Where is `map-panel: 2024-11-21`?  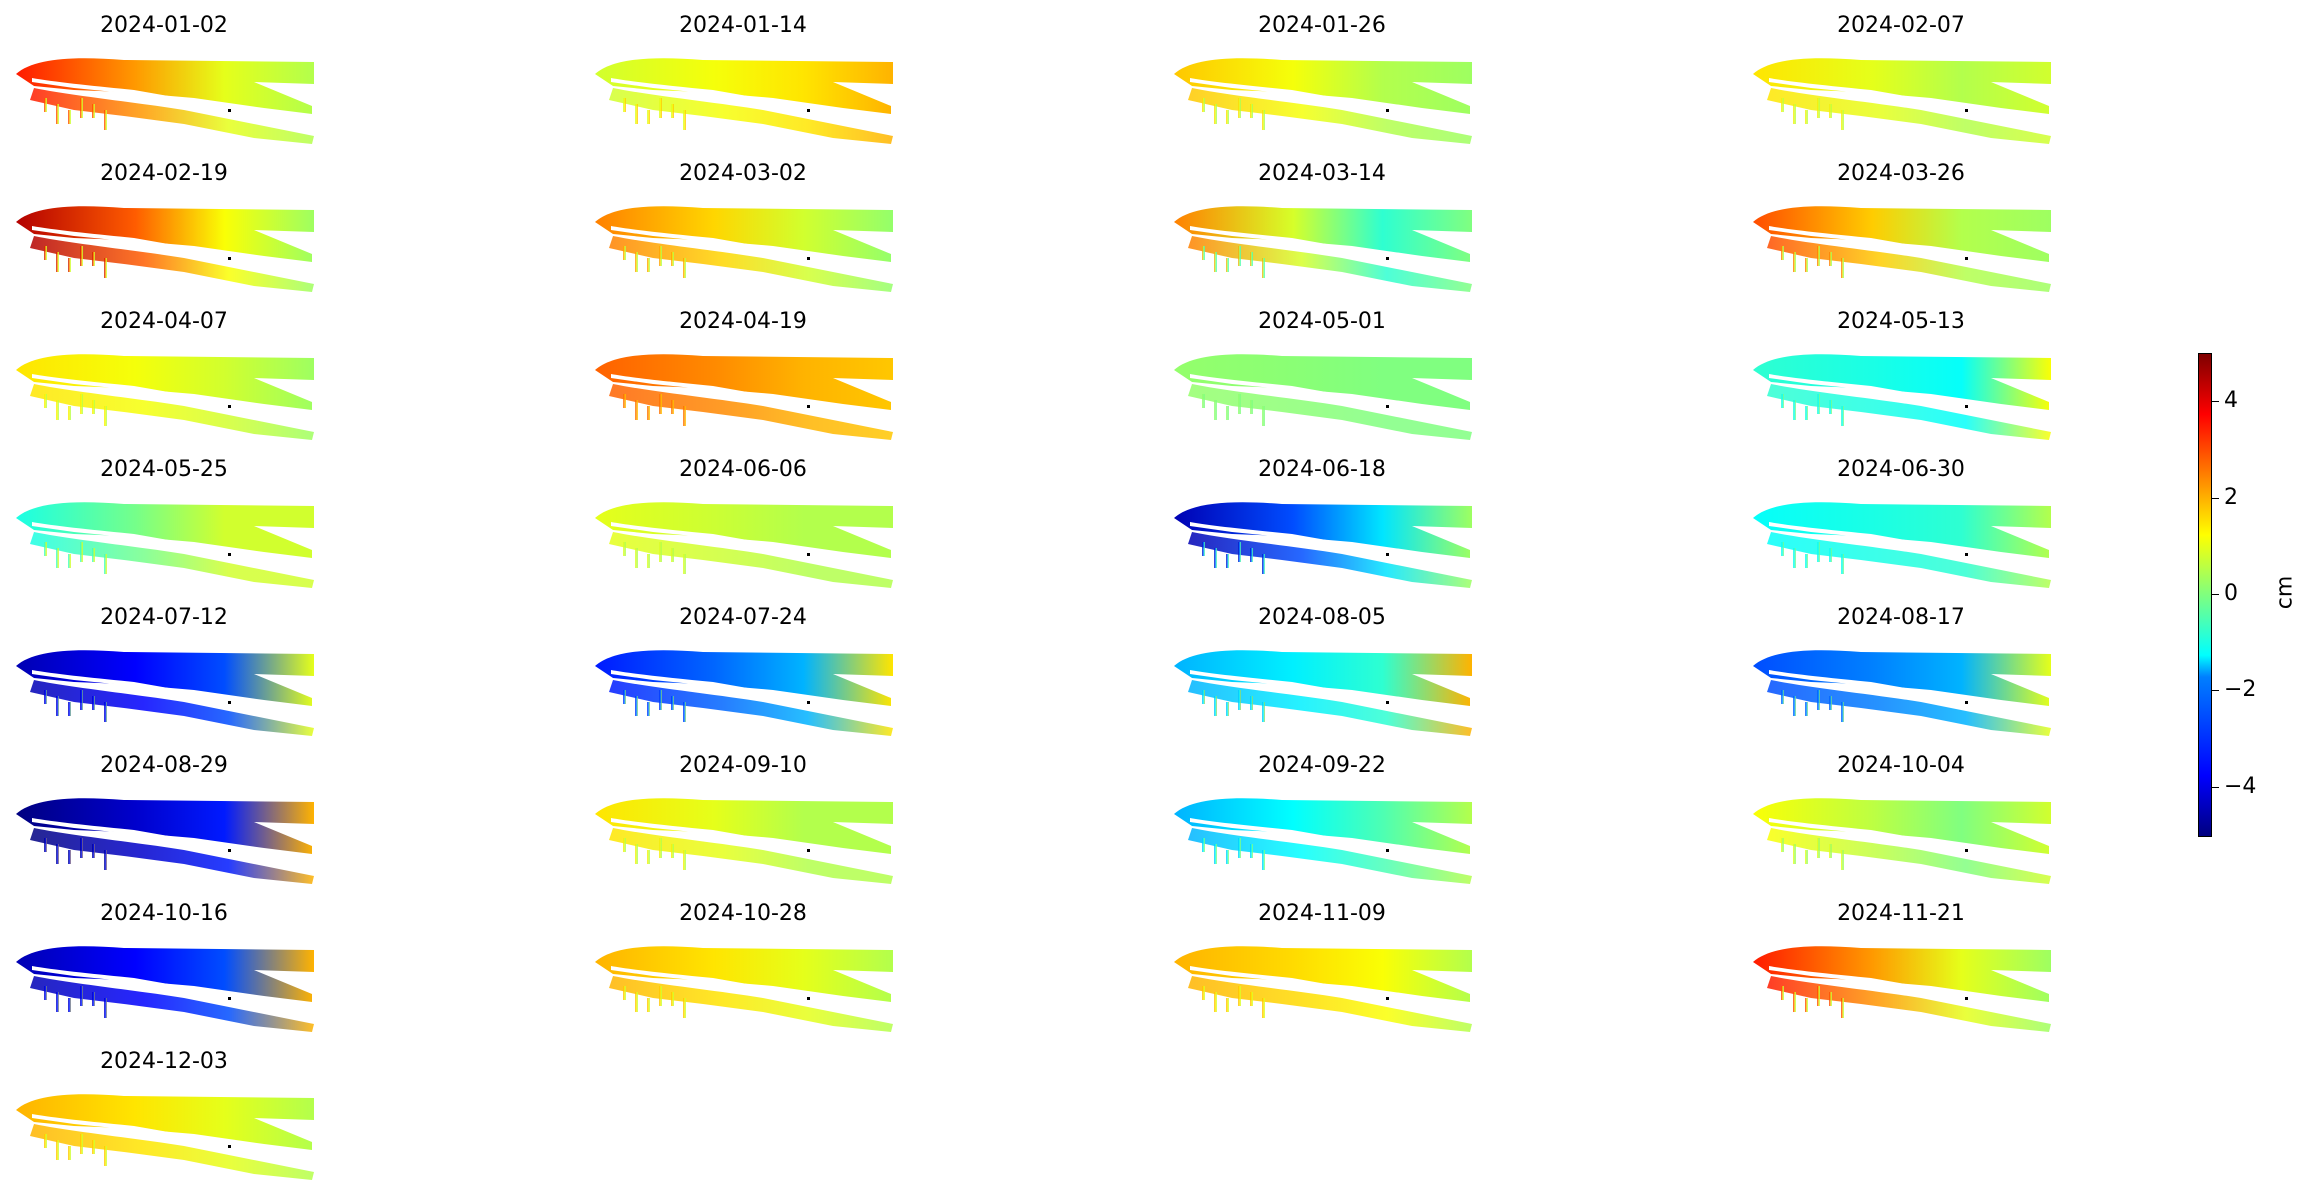
map-panel: 2024-11-21 is located at coordinates (1901, 967).